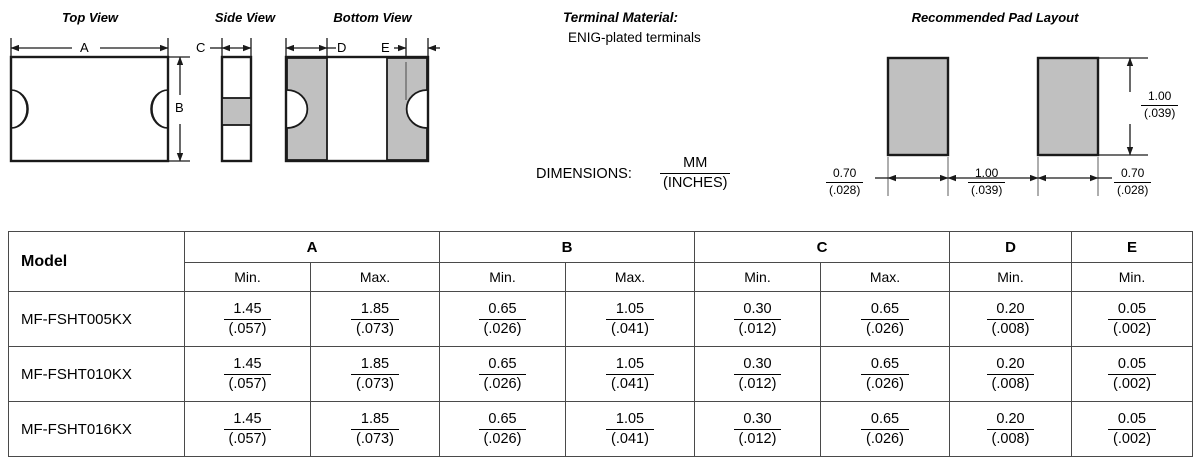  I want to click on table-sub-a-max: Max., so click(375, 277).